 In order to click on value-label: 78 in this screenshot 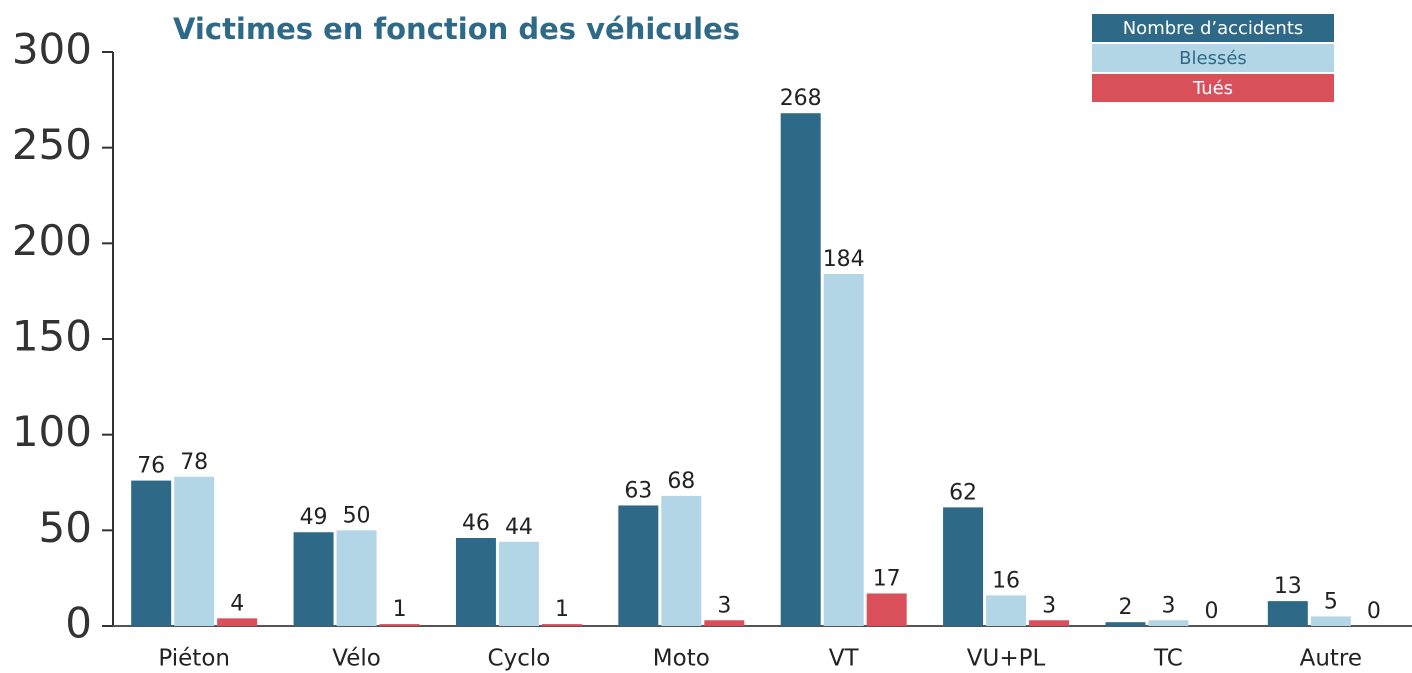, I will do `click(194, 462)`.